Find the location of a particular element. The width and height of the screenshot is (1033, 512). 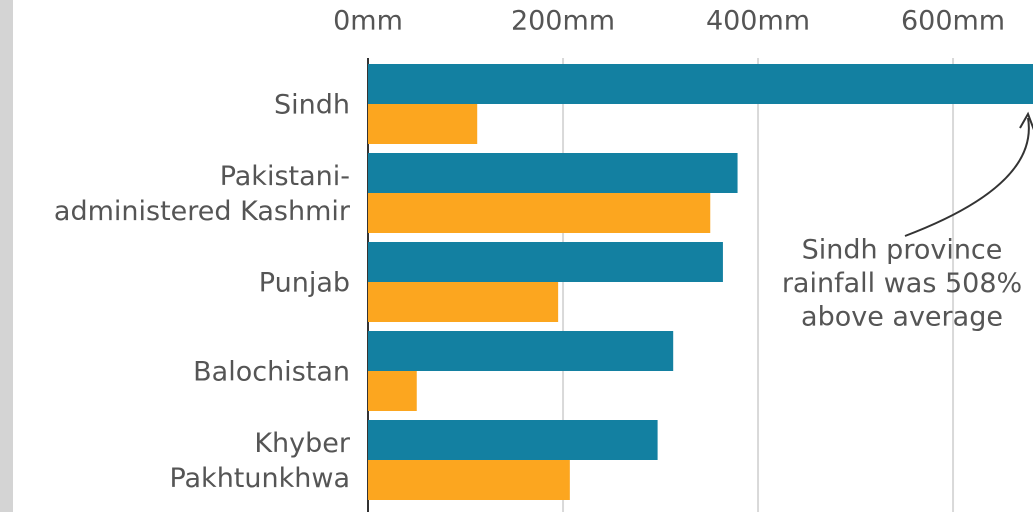

annotation-arrow is located at coordinates (967, 177).